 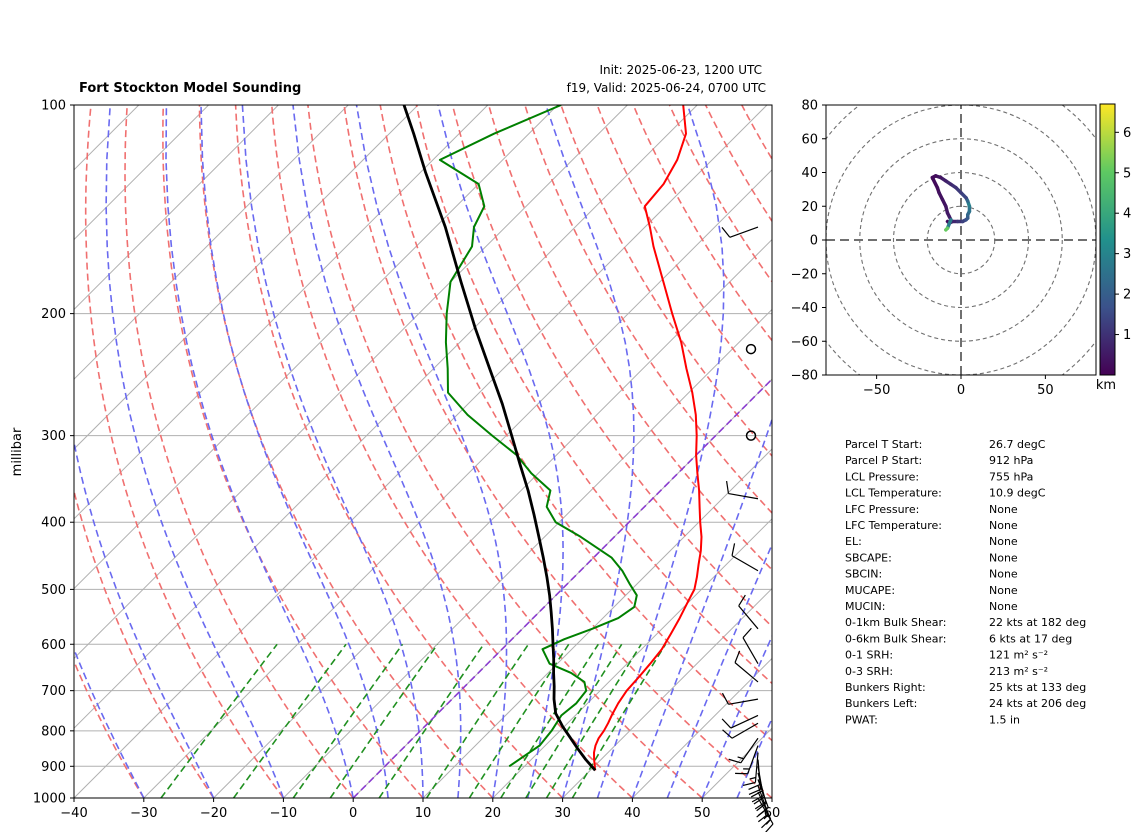 I want to click on x-tick-label: −30, so click(x=143, y=813).